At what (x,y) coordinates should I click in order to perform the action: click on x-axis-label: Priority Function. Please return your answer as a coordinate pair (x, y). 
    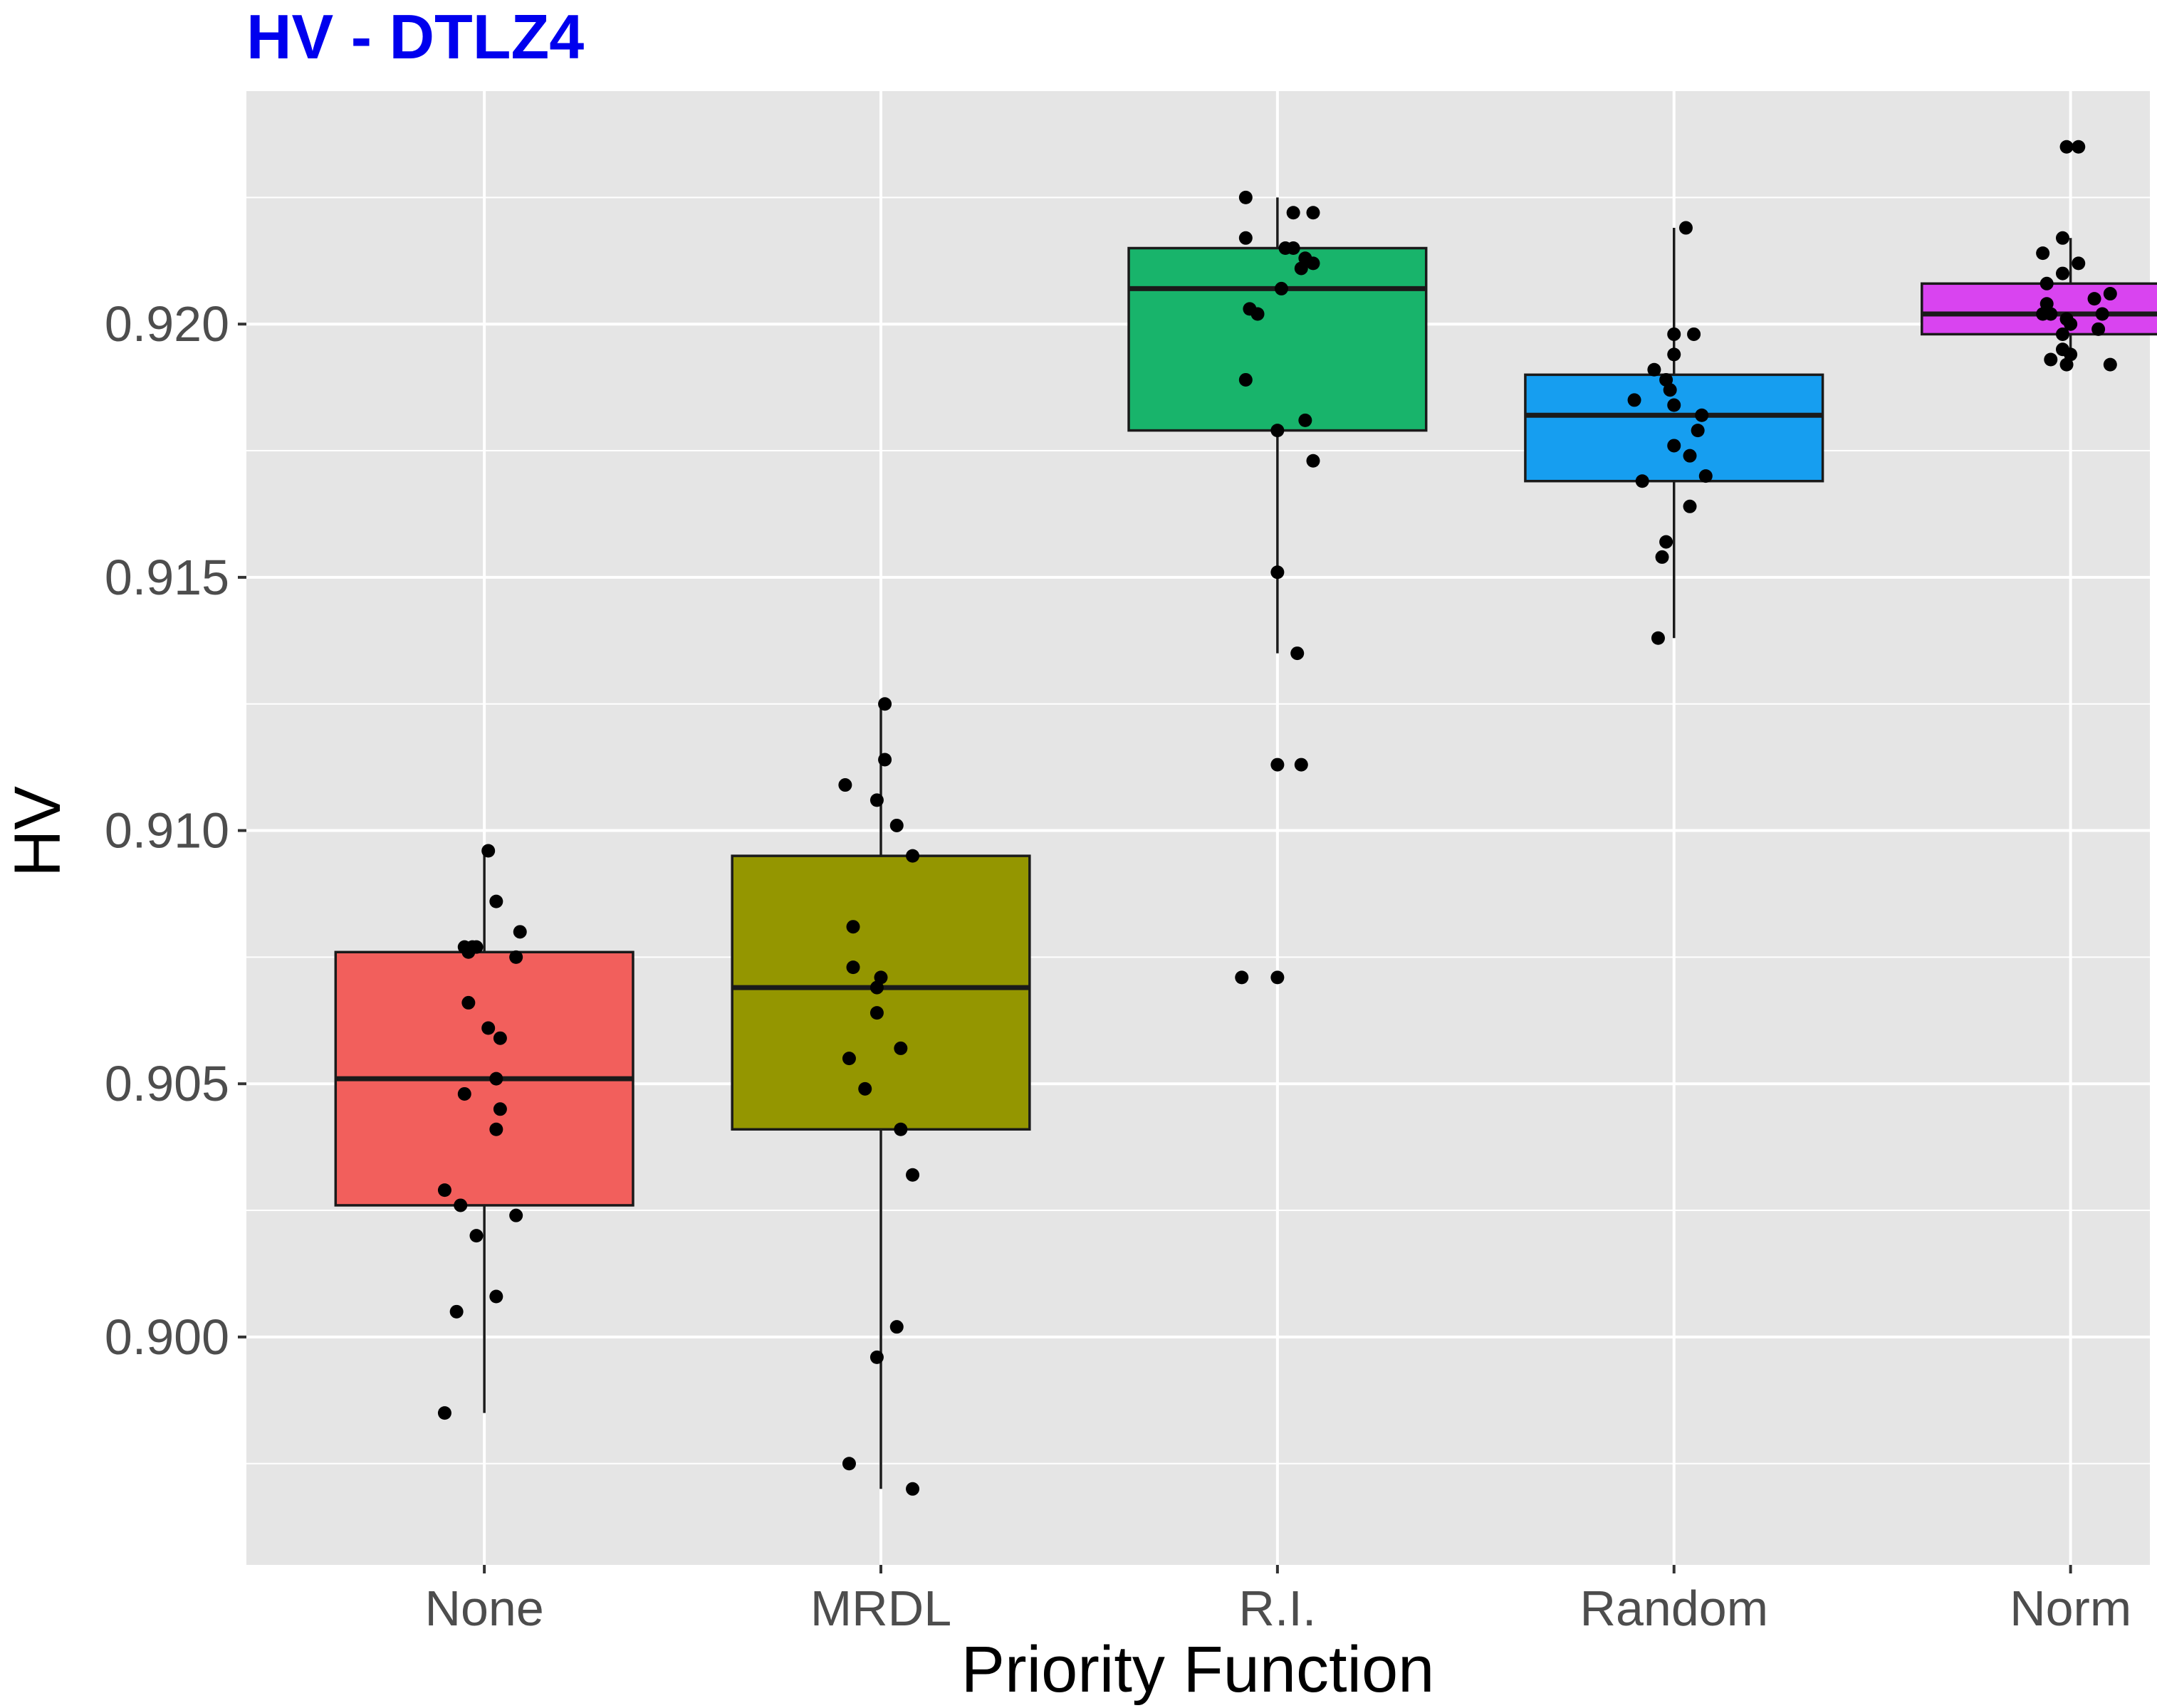
    Looking at the image, I should click on (1198, 1669).